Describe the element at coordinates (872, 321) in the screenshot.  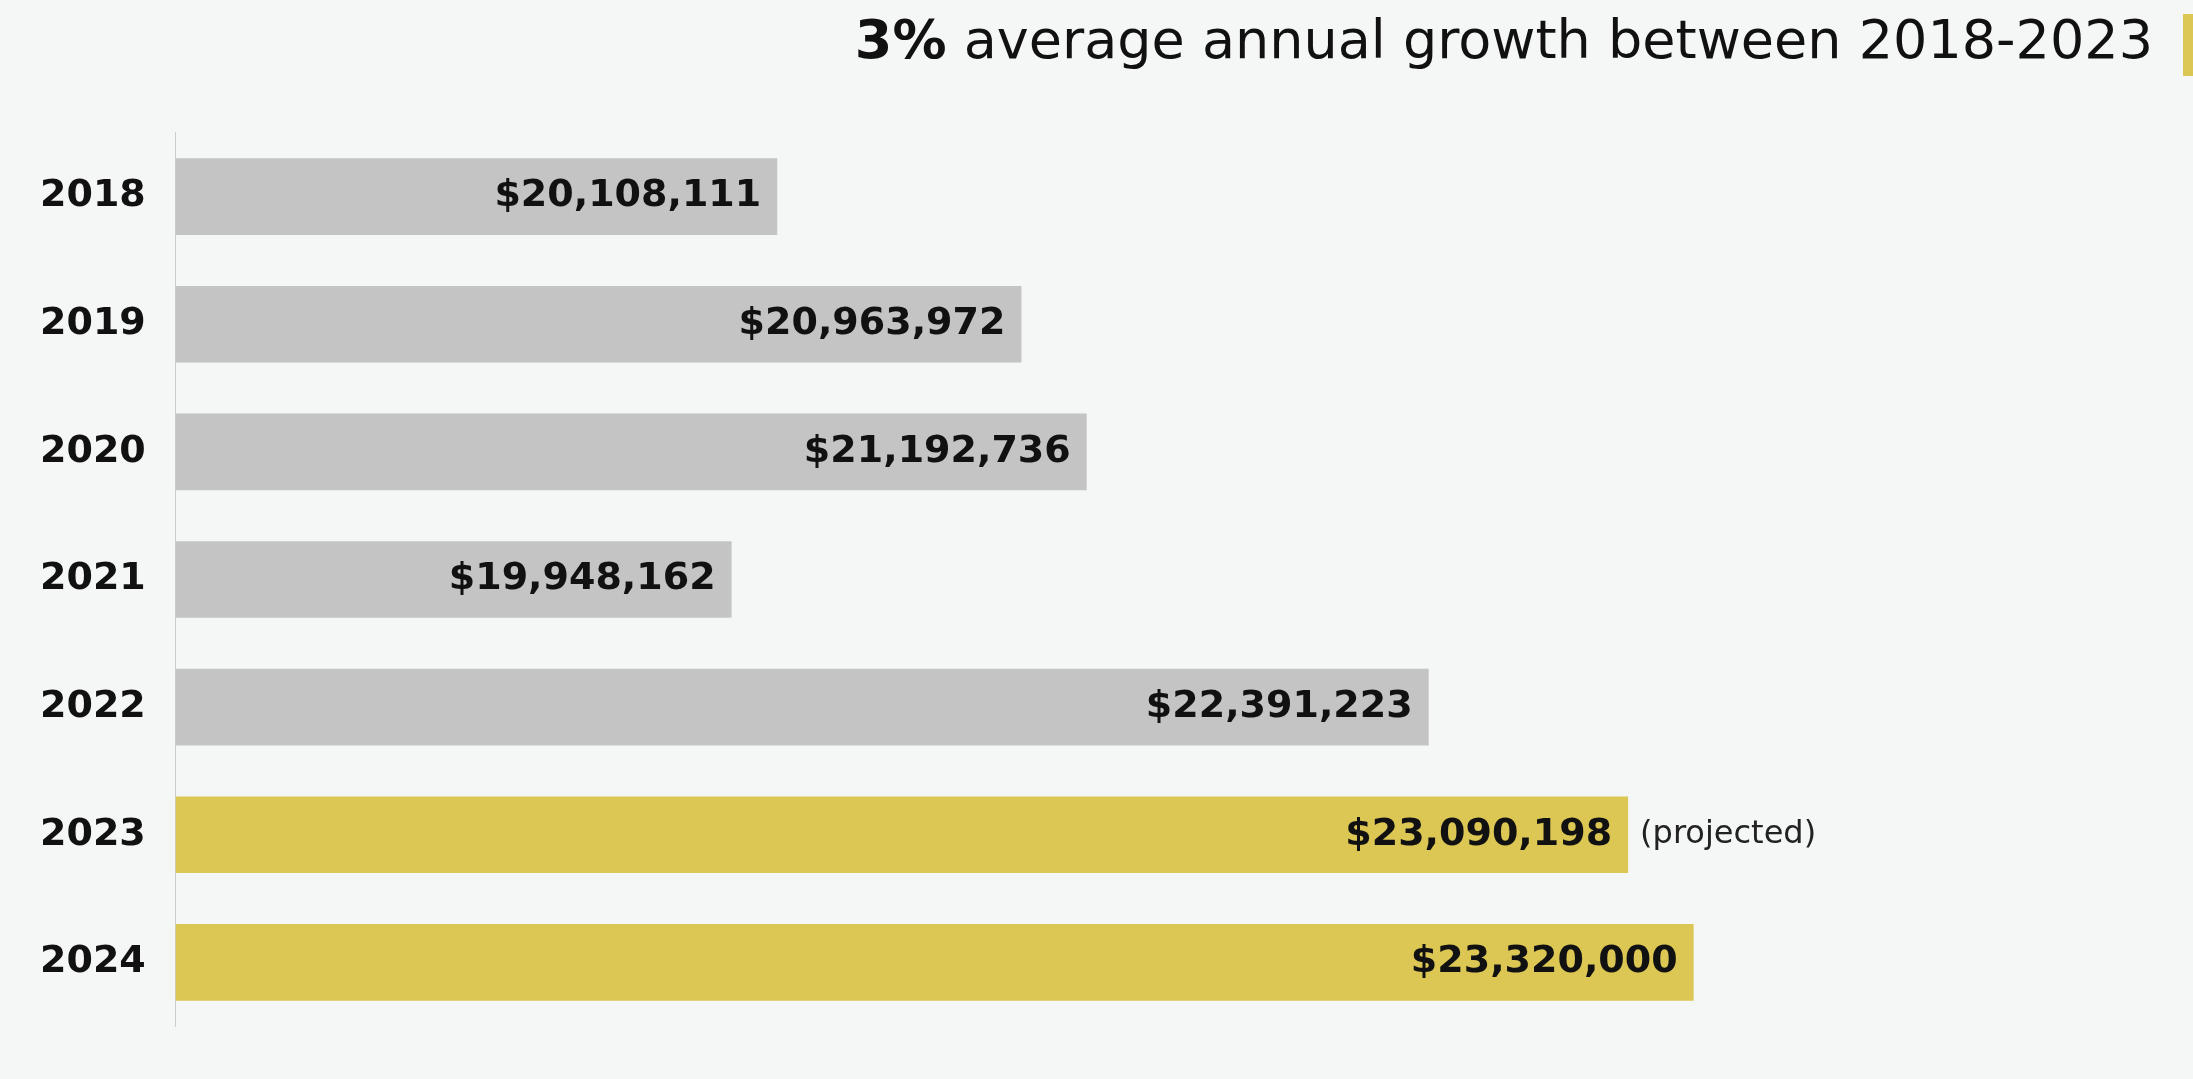
I see `data-label: $20,963,972` at that location.